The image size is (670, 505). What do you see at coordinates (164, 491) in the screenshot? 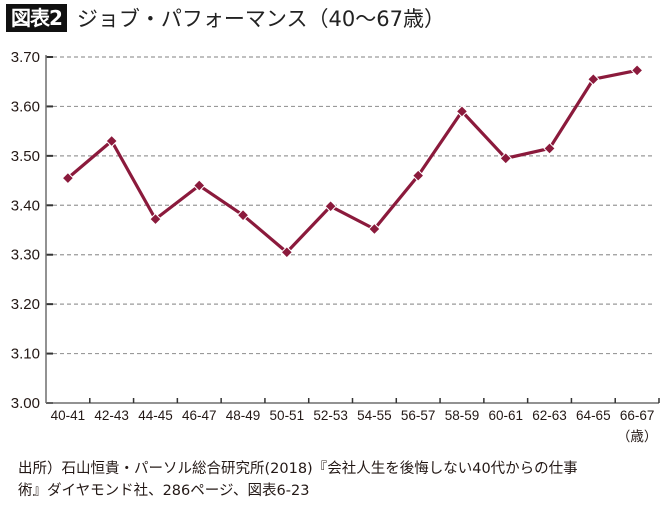
I see `source-line-2: 術』ダイヤモンド社、286ページ、図表6-23` at bounding box center [164, 491].